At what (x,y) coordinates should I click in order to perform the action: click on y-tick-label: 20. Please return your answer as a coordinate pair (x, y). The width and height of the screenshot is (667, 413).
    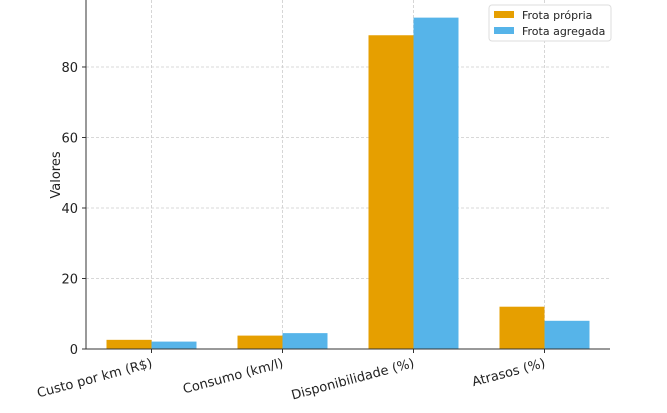
    Looking at the image, I should click on (69, 279).